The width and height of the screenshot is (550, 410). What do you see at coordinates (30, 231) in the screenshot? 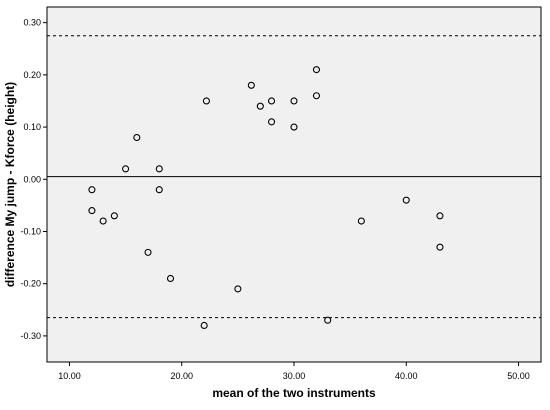
I see `y-tick-label: -0.10` at bounding box center [30, 231].